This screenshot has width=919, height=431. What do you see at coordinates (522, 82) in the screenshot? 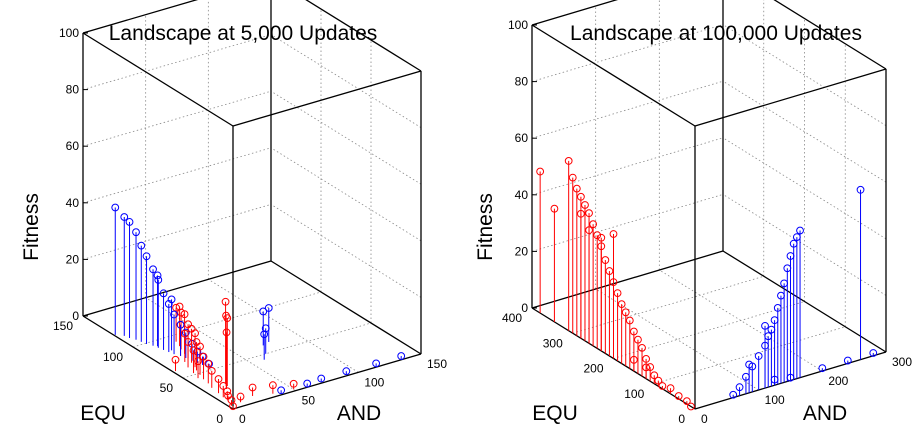
I see `z-tick-label: 80` at bounding box center [522, 82].